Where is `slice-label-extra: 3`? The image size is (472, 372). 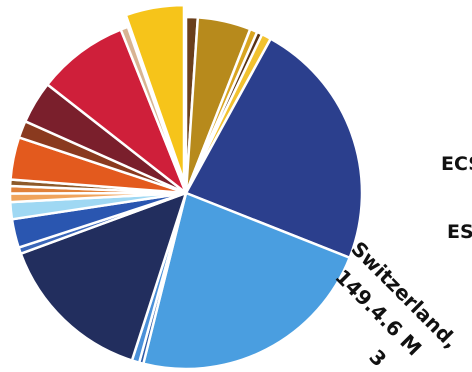 slice-label-extra: 3 is located at coordinates (377, 358).